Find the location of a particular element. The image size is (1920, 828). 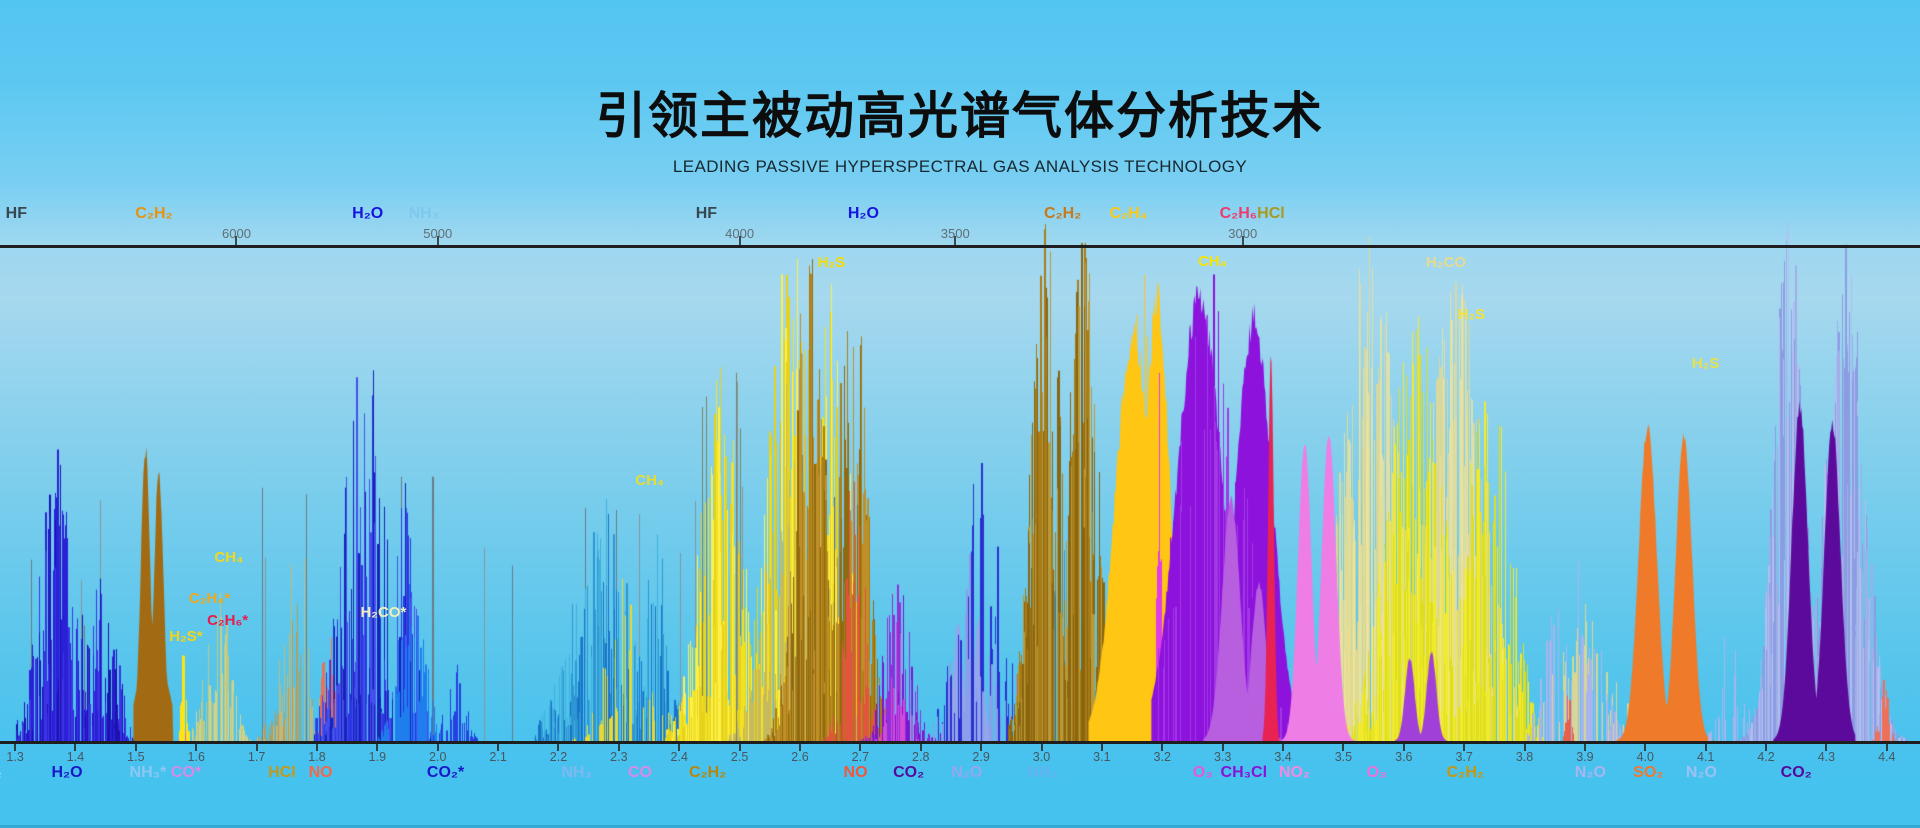

bottom-tick-label-4.2: 4.2 is located at coordinates (1766, 757).